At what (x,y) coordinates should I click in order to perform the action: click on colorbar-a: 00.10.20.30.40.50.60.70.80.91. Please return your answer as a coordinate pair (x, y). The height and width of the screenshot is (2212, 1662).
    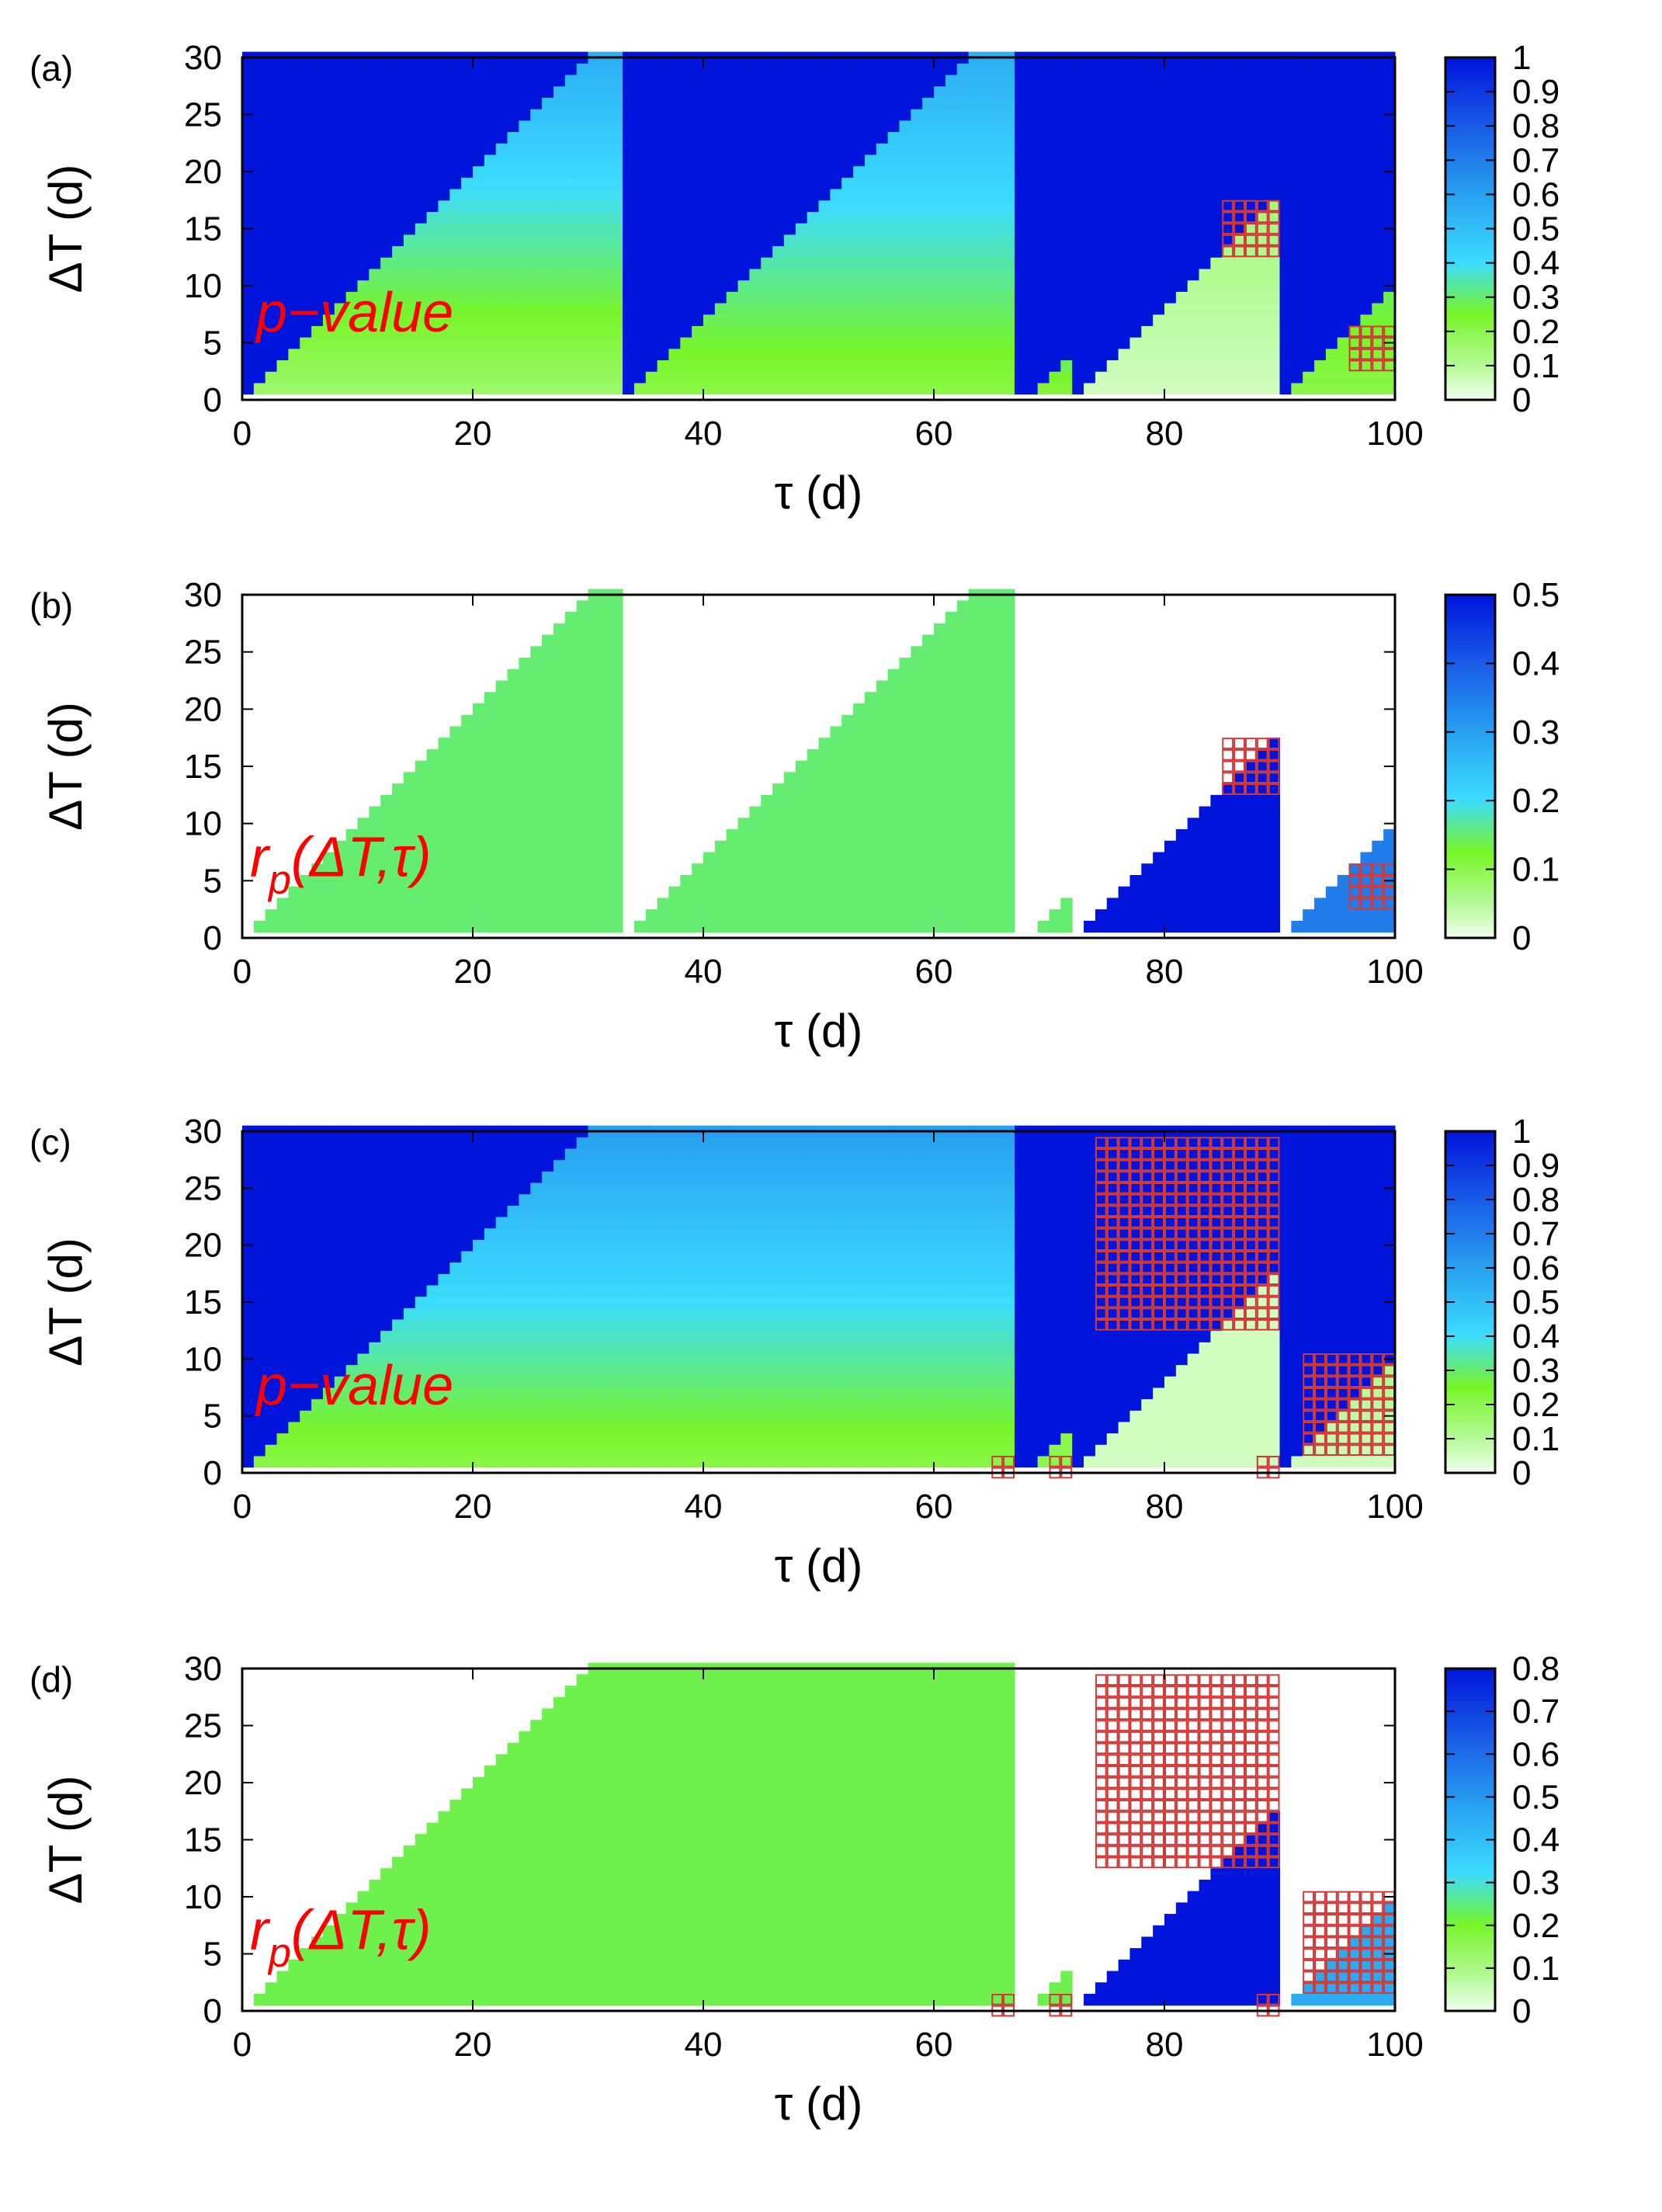
    Looking at the image, I should click on (1502, 229).